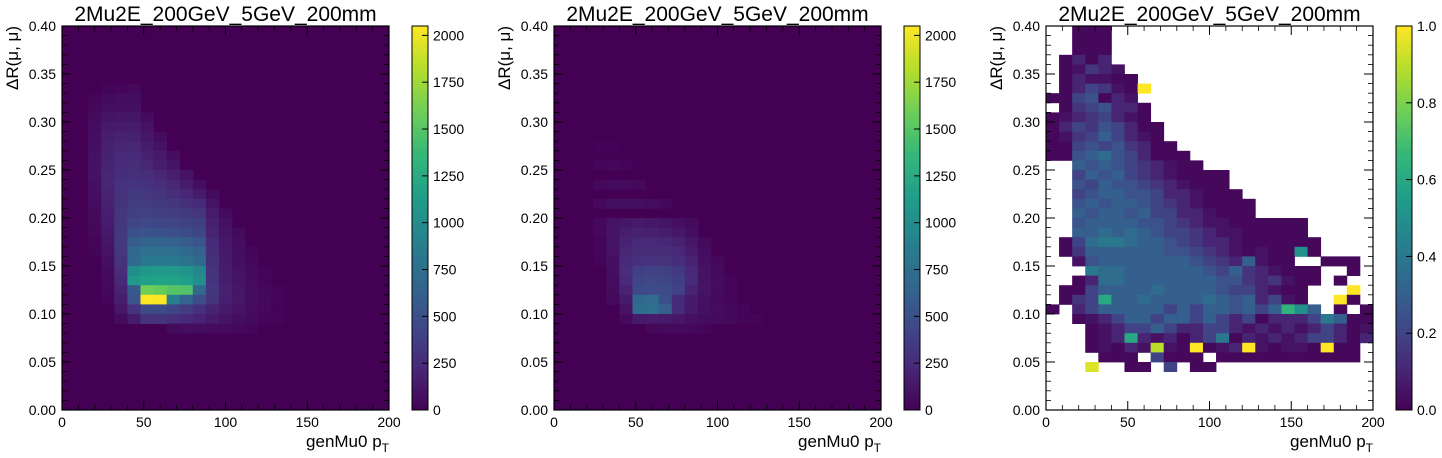 This screenshot has width=1442, height=458. Describe the element at coordinates (1370, 448) in the screenshot. I see `x-axis-label-subscript: T` at that location.